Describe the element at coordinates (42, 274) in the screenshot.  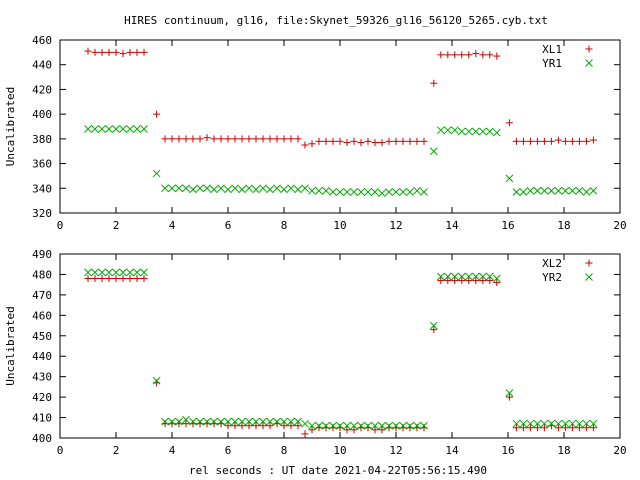
I see `y-tick-label: 480` at that location.